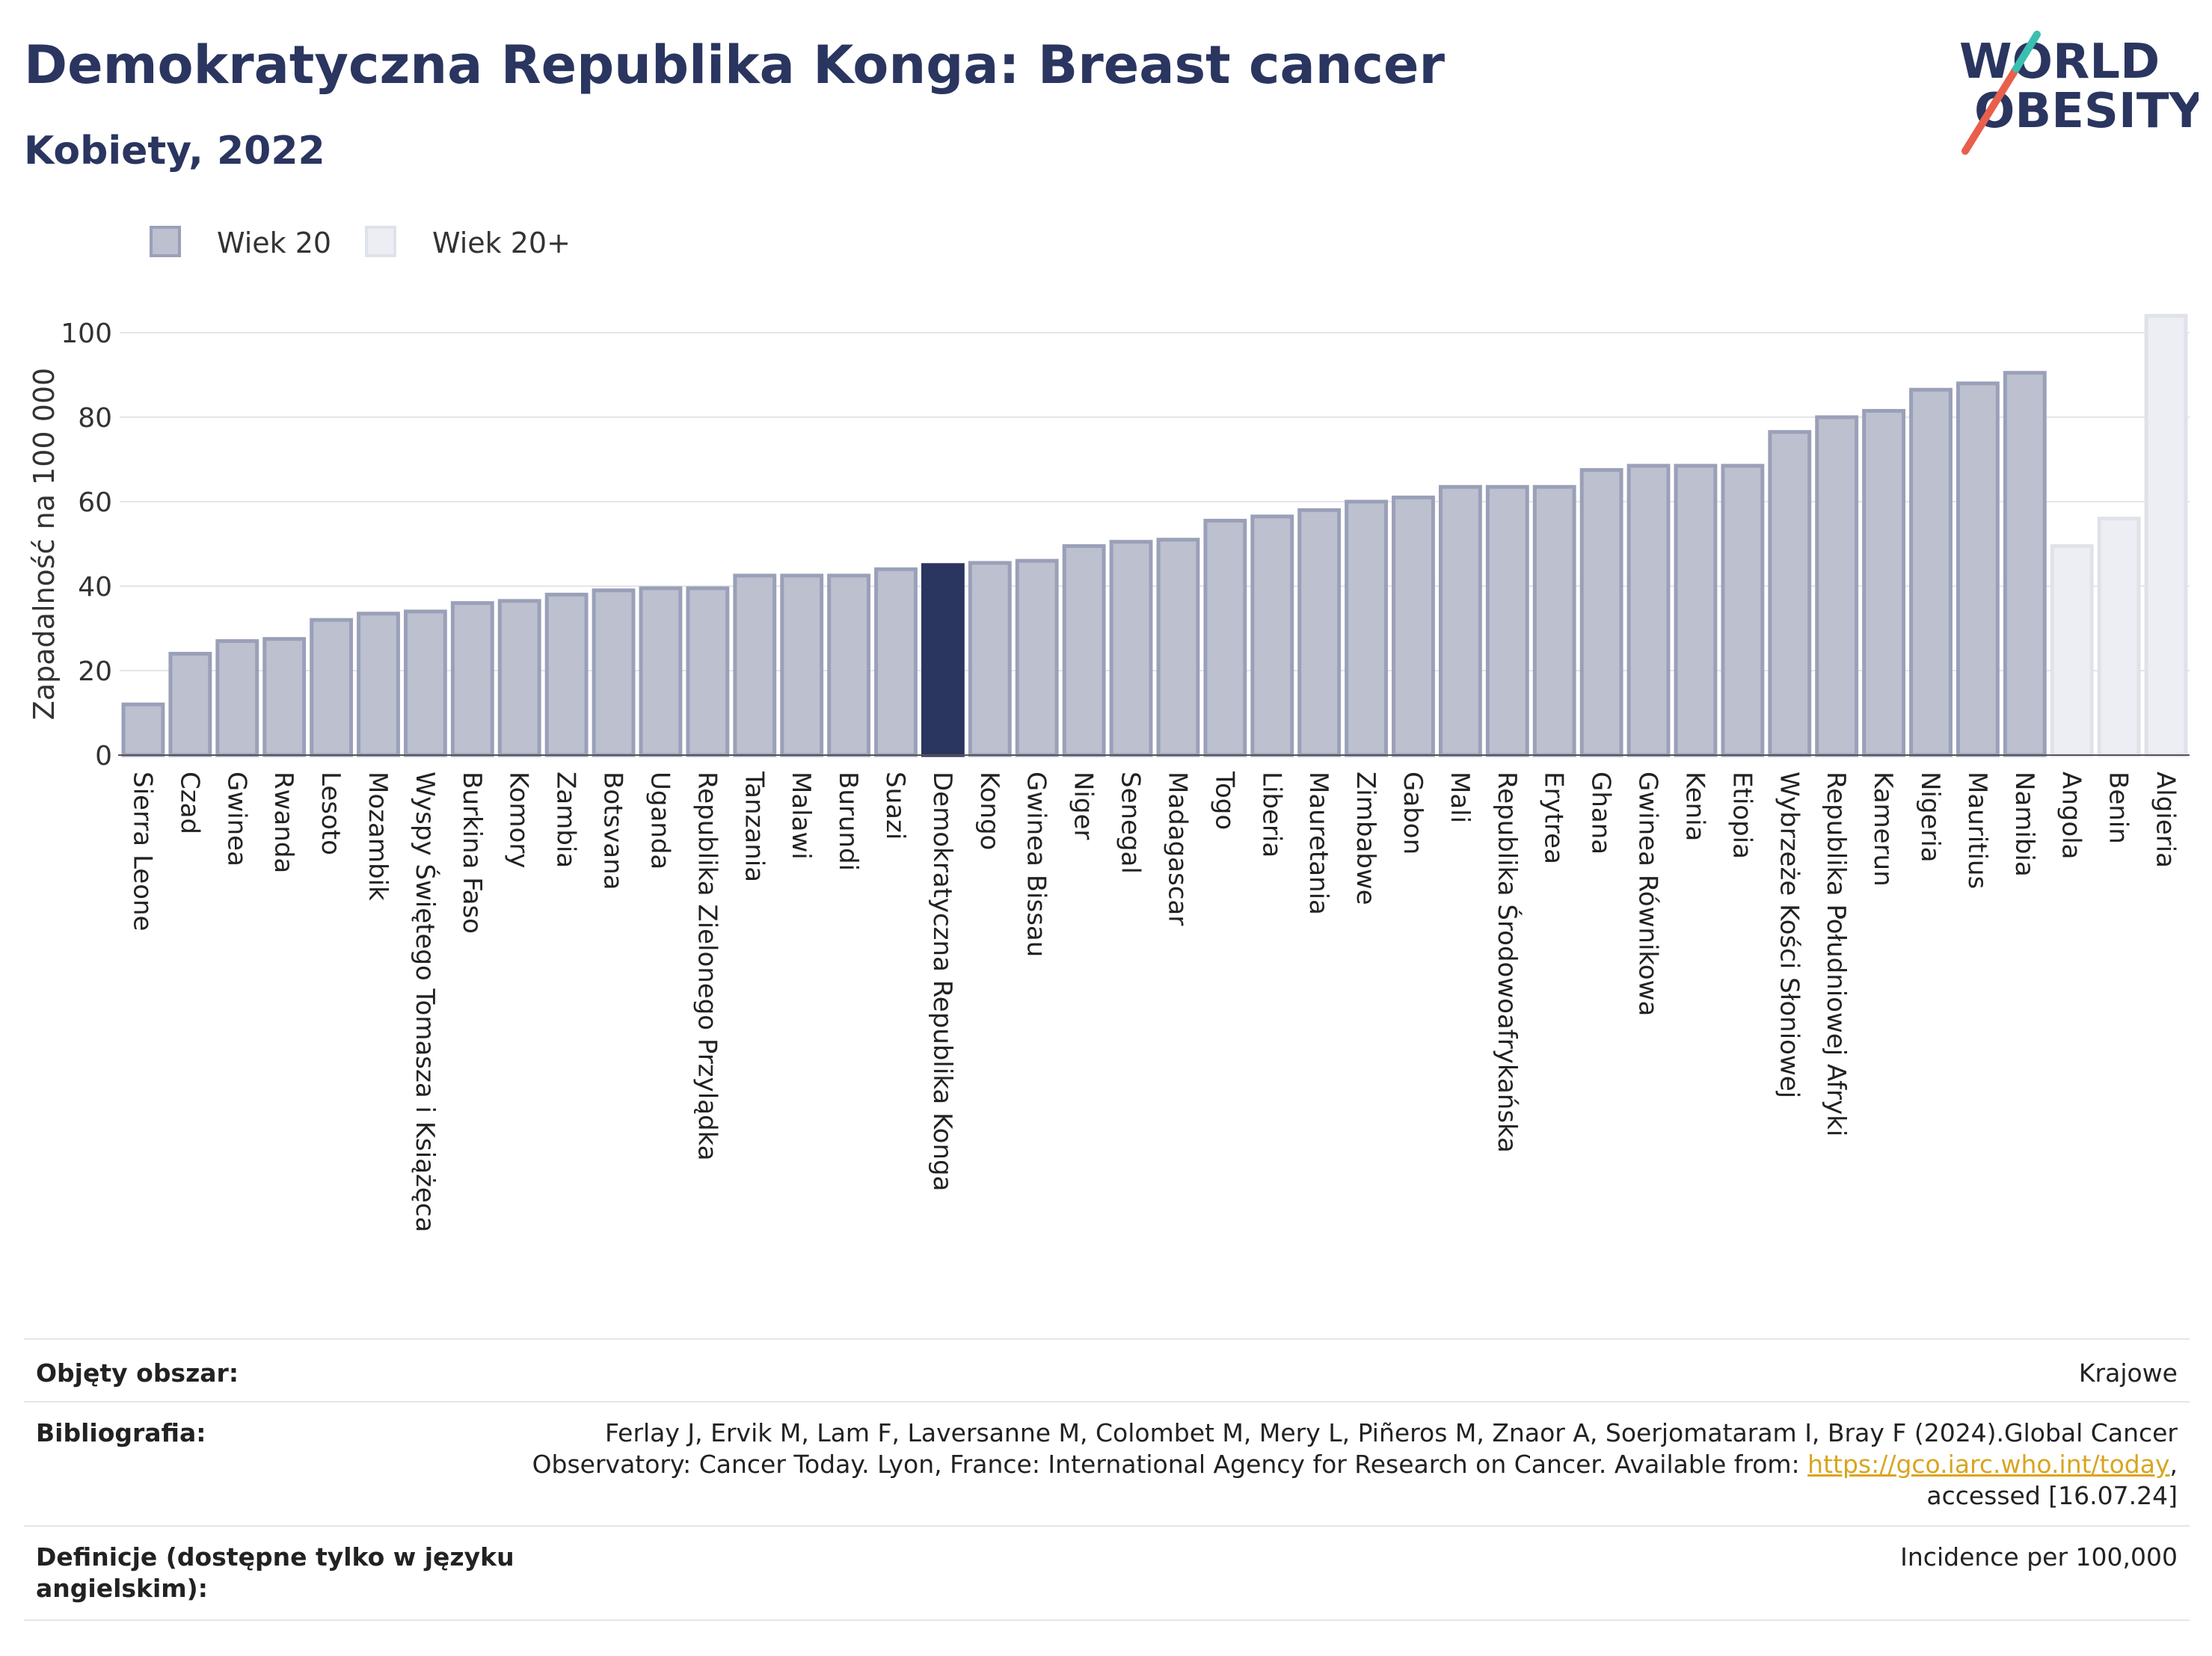 The height and width of the screenshot is (1656, 2212). Describe the element at coordinates (380, 242) in the screenshot. I see `legend-swatch-wiek-20-plus` at that location.